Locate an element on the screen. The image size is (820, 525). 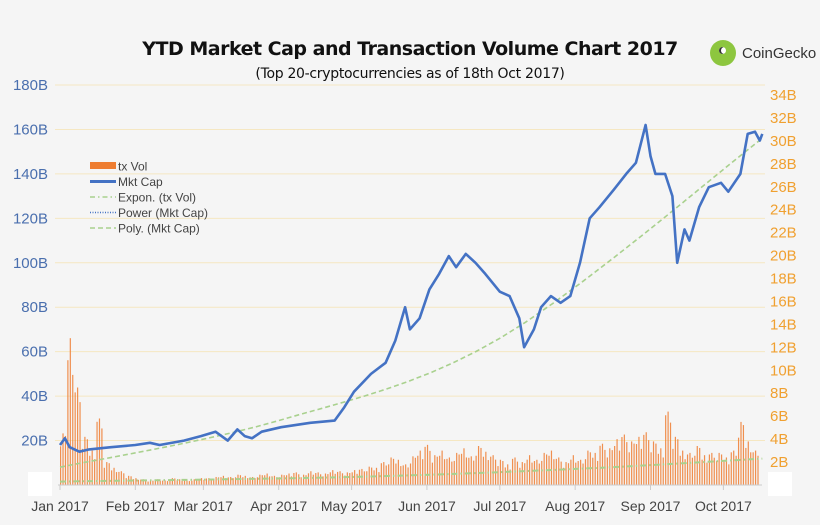
right-tick-label: 12B is located at coordinates (783, 347).